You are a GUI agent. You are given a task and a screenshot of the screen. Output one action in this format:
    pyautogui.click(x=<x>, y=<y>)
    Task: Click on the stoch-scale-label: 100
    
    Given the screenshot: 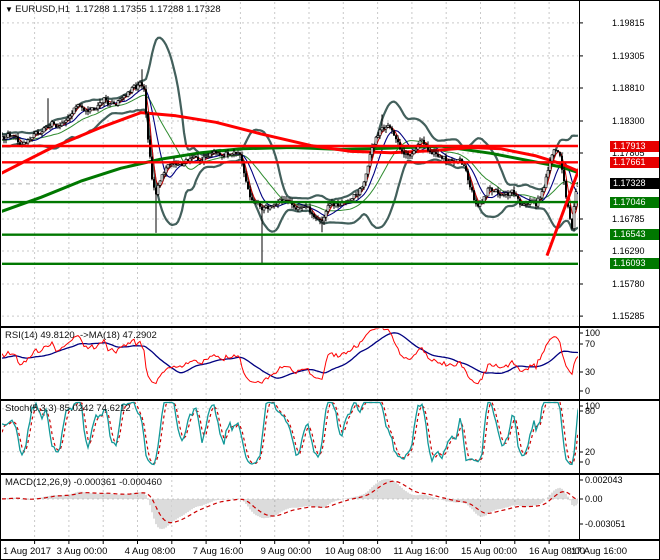 What is the action you would take?
    pyautogui.click(x=592, y=406)
    